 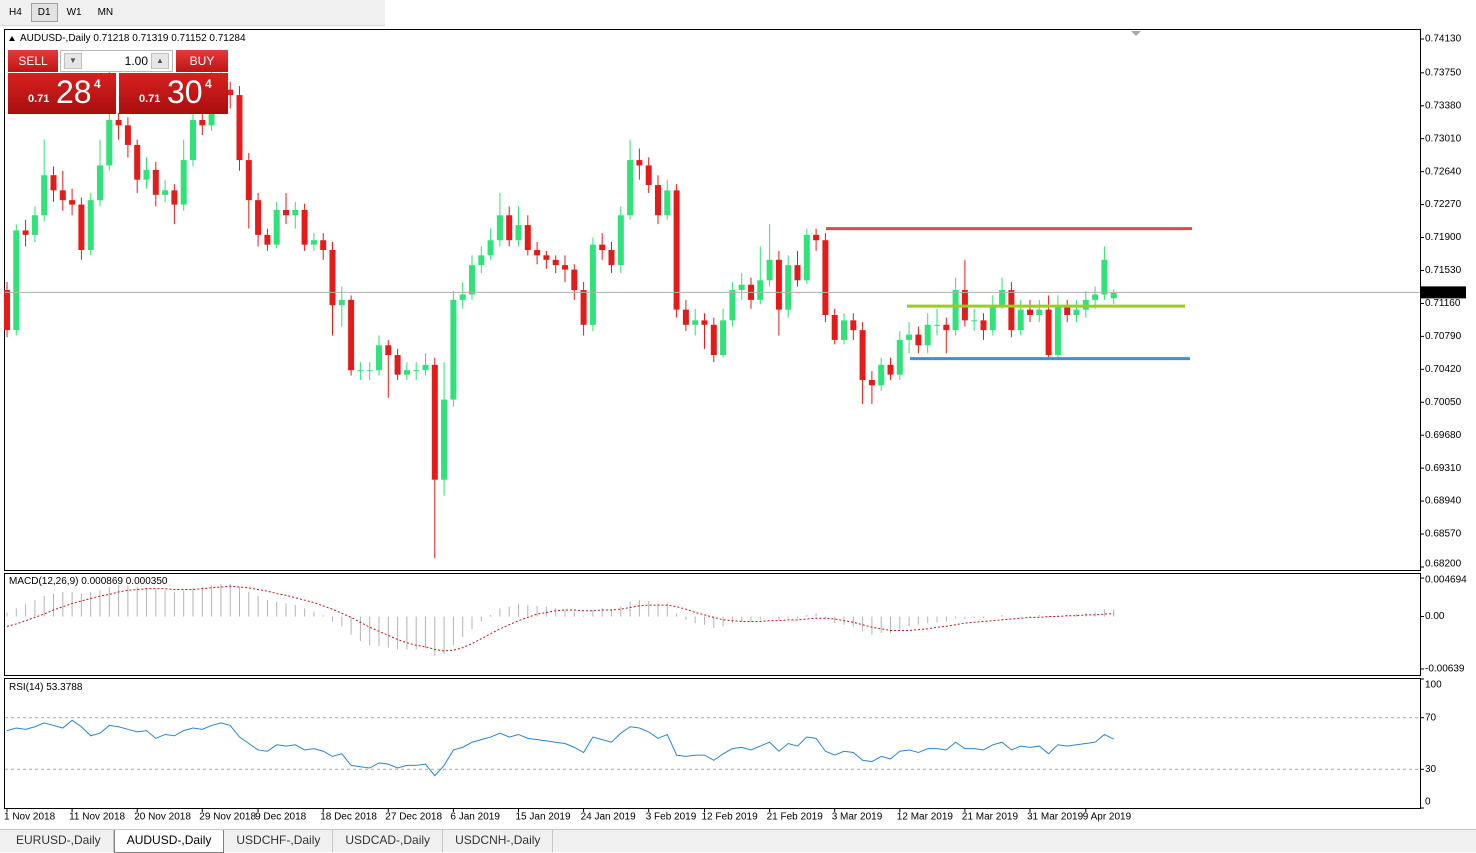 What do you see at coordinates (1443, 171) in the screenshot?
I see `y-tick-label: 0.72640` at bounding box center [1443, 171].